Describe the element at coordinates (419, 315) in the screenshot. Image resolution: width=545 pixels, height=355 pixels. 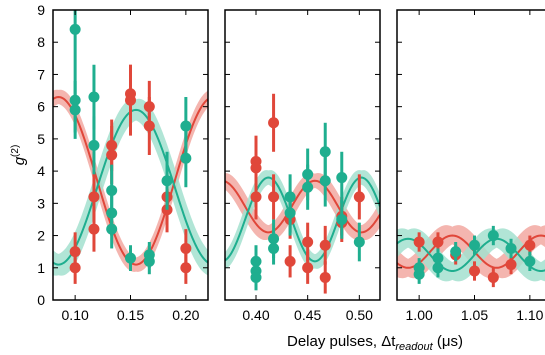
I see `x-tick-label: 1.00` at that location.